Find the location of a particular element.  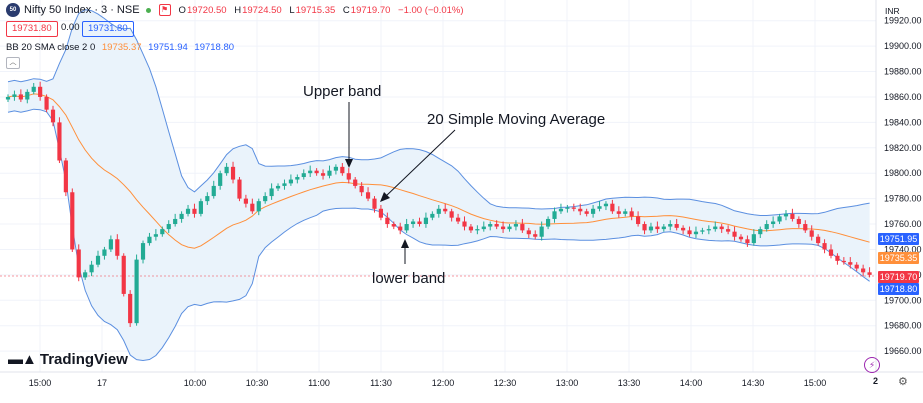

gear-icon: ⚙ is located at coordinates (903, 382).